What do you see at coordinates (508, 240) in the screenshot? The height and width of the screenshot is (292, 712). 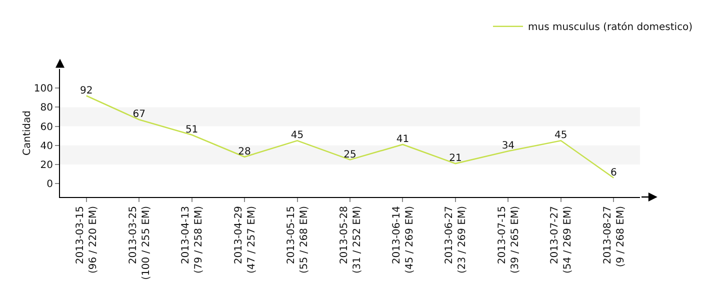 I see `x-tick-label: 2013-07-15 (39 / 265 EM)` at bounding box center [508, 240].